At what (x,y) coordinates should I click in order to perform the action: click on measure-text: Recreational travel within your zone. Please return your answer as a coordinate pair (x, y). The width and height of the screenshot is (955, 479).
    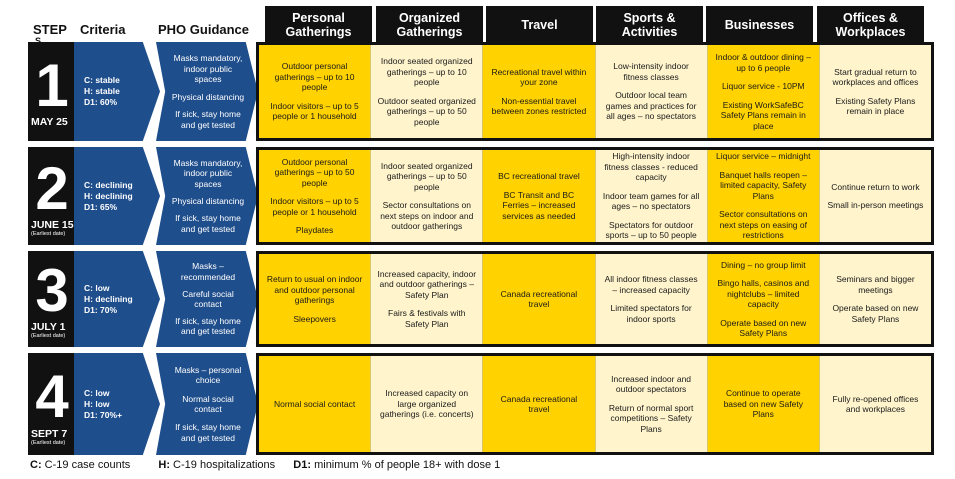
    Looking at the image, I should click on (539, 77).